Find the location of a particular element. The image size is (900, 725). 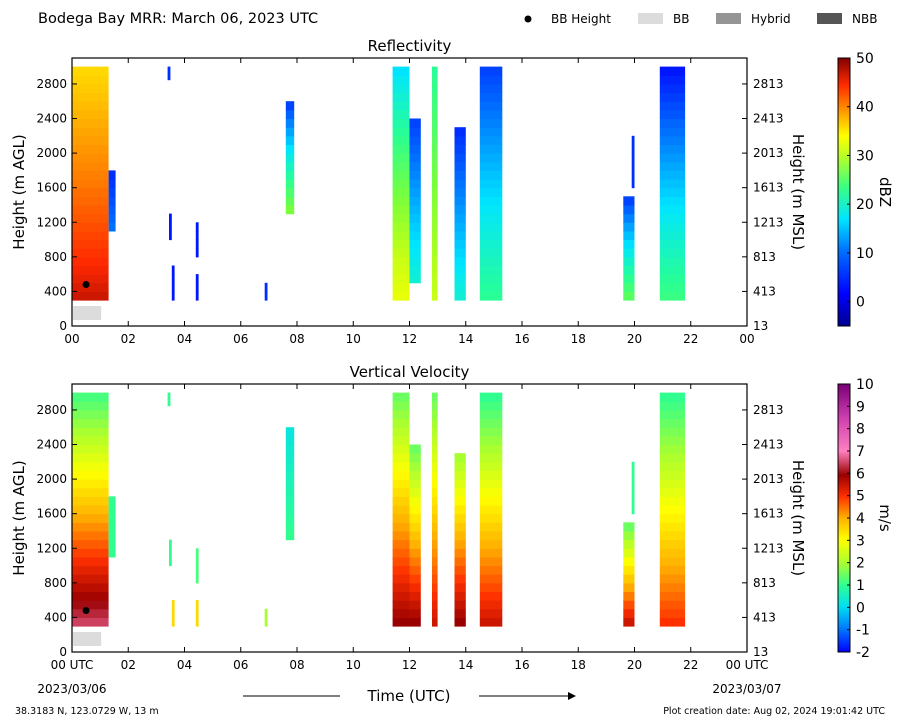

x-tick-label: 10 is located at coordinates (353, 665).